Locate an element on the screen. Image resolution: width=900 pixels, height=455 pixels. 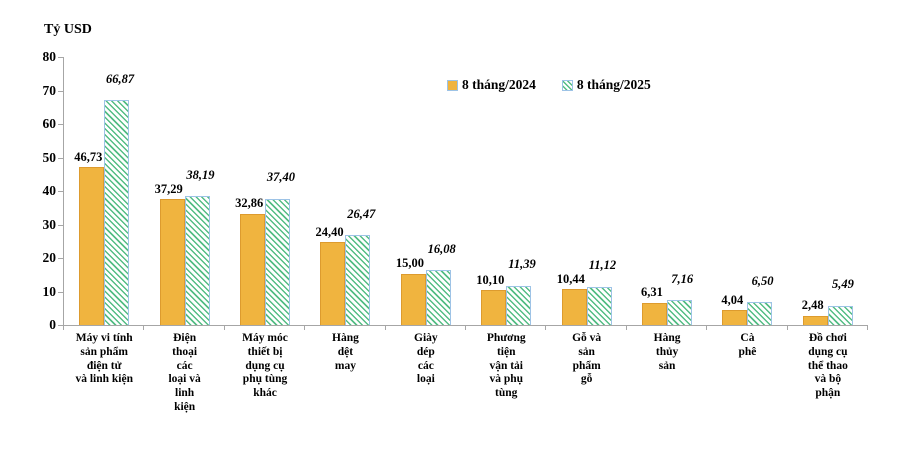
category-label: Gỗ và sản phẩm gỗ is located at coordinates (587, 359).